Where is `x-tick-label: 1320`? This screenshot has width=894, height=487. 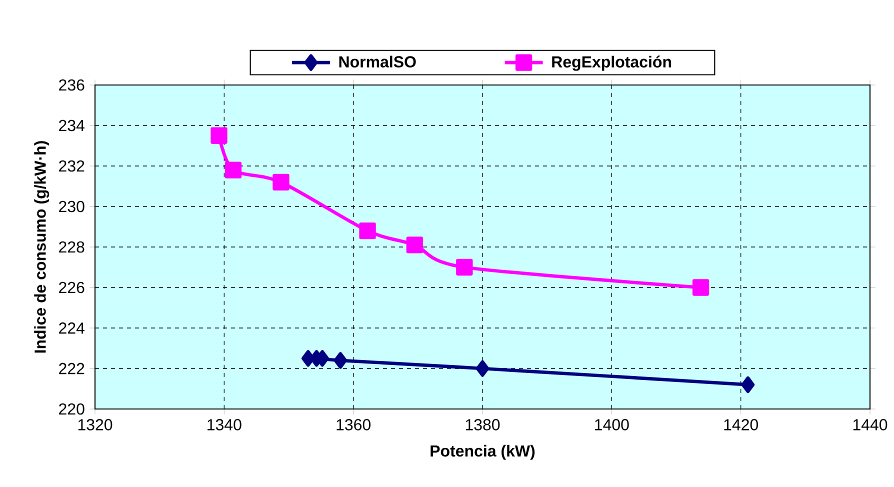 x-tick-label: 1320 is located at coordinates (95, 424).